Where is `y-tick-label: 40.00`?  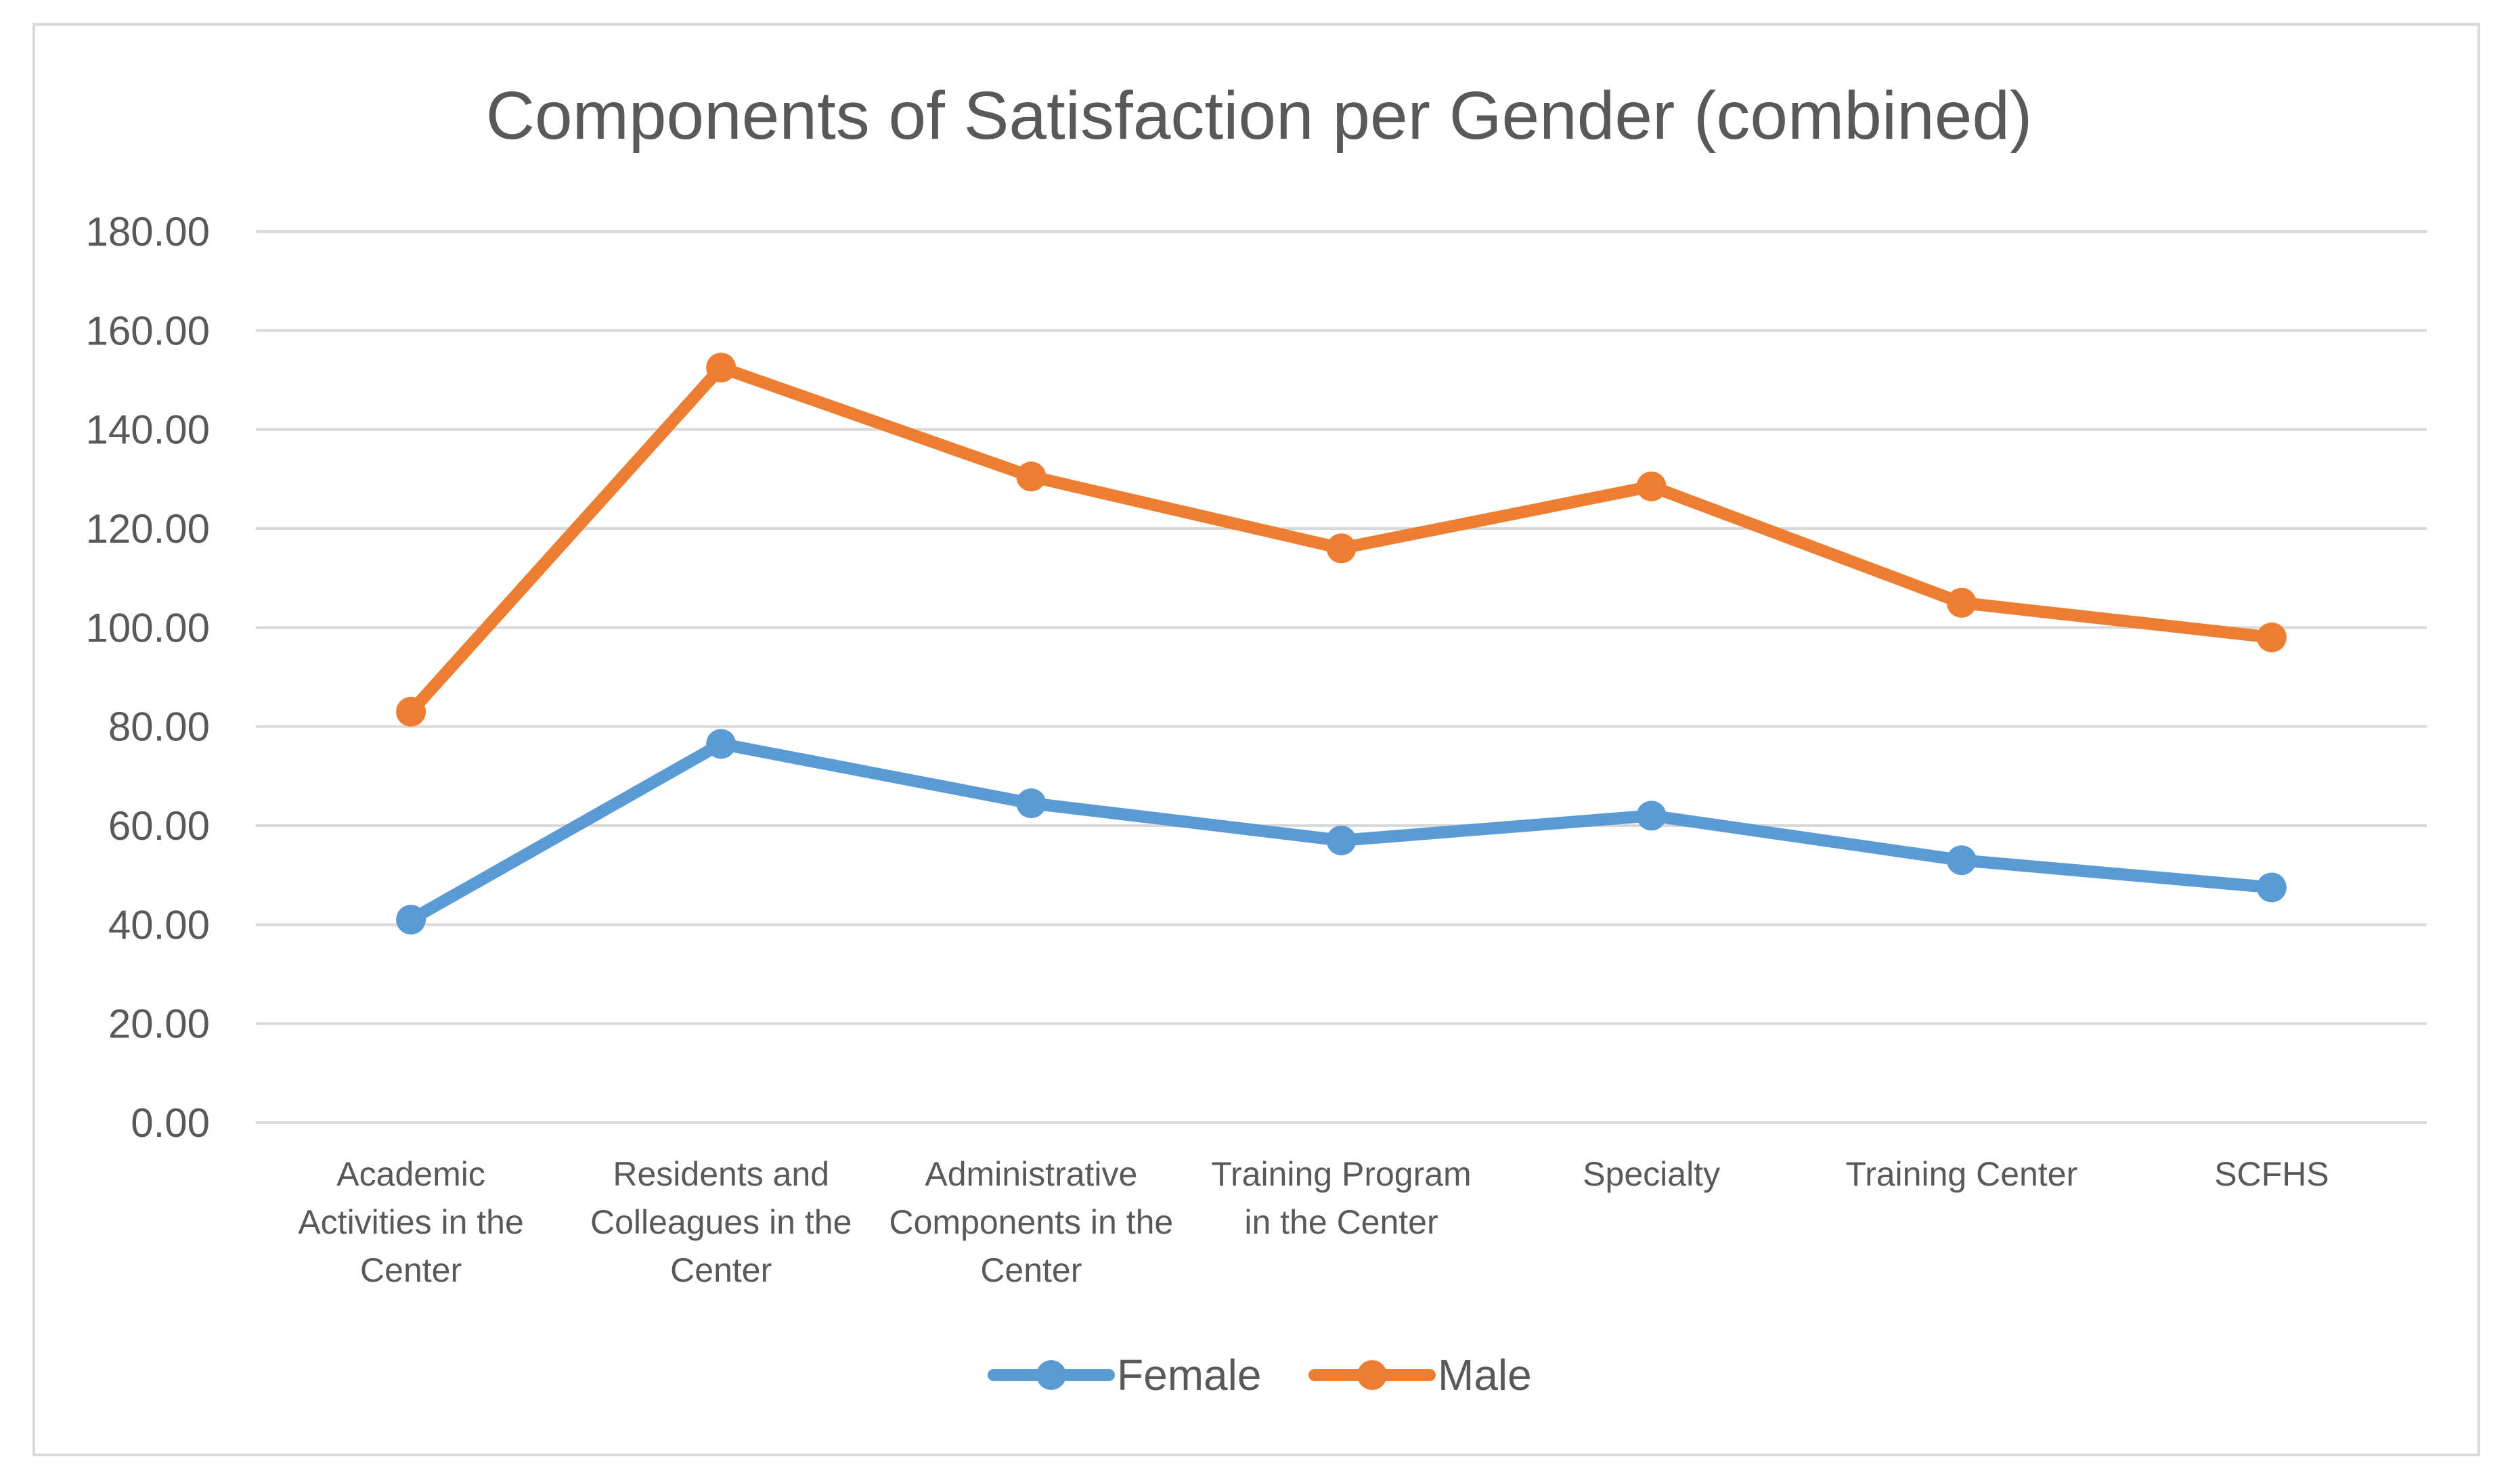
y-tick-label: 40.00 is located at coordinates (159, 925).